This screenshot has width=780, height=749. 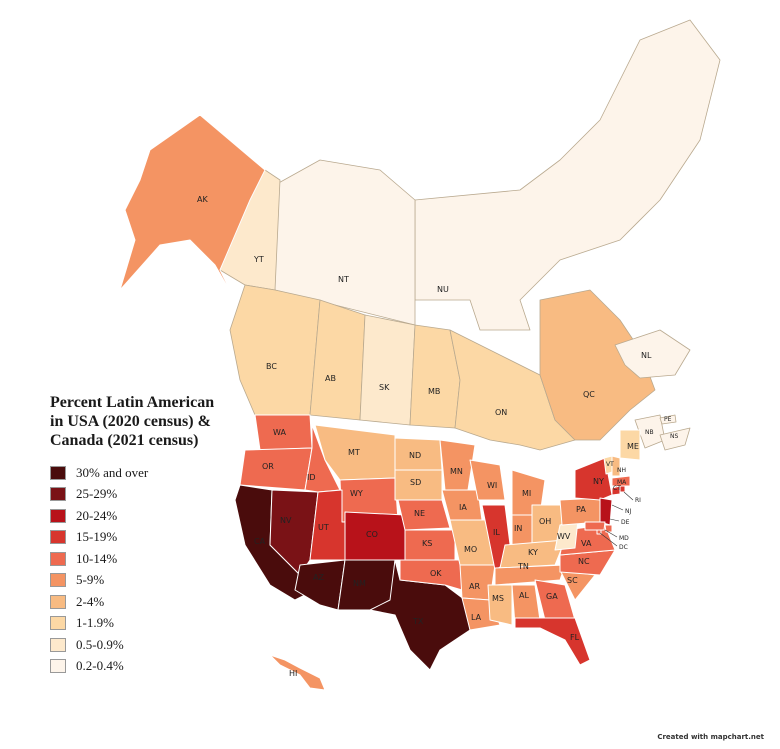 I want to click on label-IL: IL, so click(x=496, y=532).